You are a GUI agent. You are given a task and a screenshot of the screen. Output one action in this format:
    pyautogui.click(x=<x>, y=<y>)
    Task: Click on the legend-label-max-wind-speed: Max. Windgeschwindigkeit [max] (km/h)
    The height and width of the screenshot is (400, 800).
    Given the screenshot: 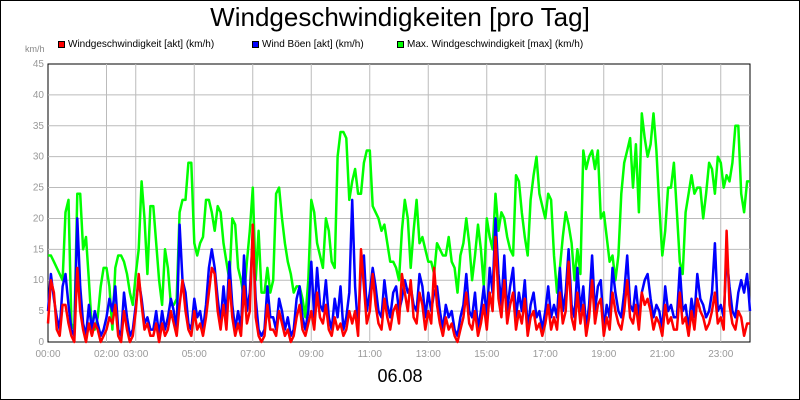 What is the action you would take?
    pyautogui.click(x=495, y=44)
    